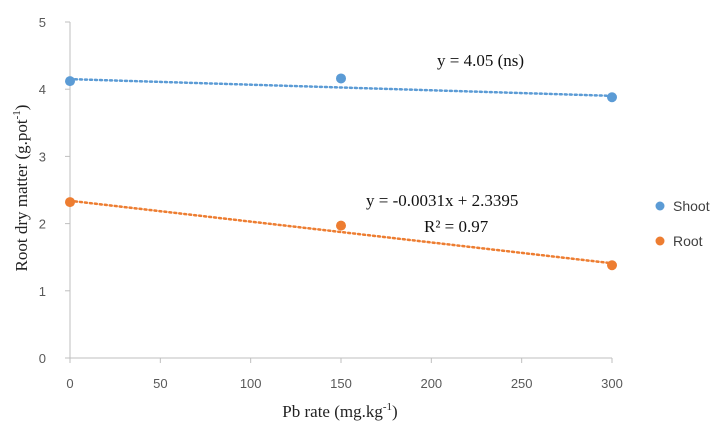 The height and width of the screenshot is (423, 722). I want to click on eq-root: y = -0.0031x + 2.3395, so click(442, 200).